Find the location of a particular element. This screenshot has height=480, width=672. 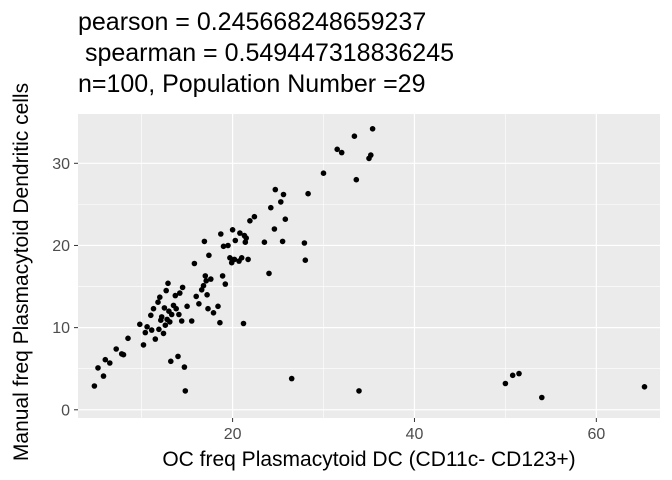

title-pearson: pearson = 0.245668248659237 is located at coordinates (252, 22).